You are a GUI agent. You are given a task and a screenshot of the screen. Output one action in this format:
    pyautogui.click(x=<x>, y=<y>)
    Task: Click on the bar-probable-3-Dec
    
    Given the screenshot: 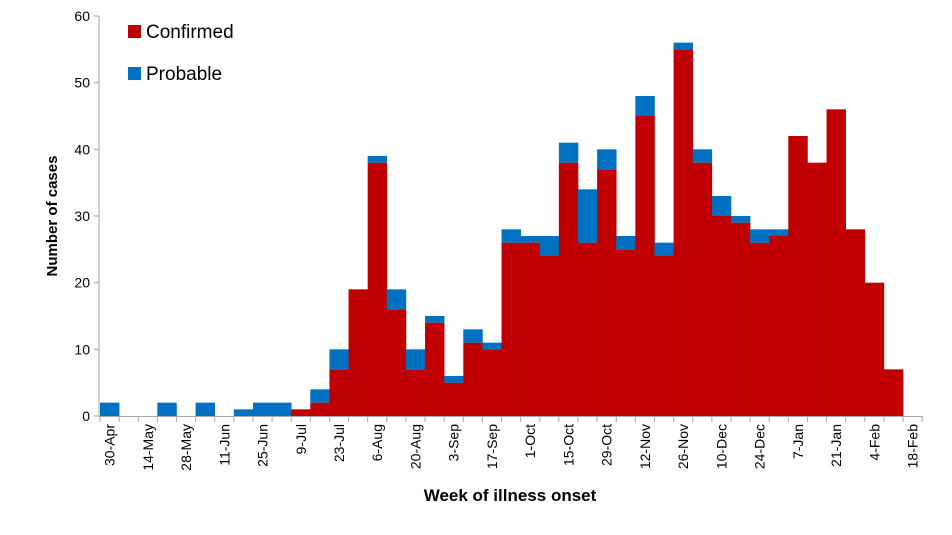 What is the action you would take?
    pyautogui.click(x=702, y=156)
    